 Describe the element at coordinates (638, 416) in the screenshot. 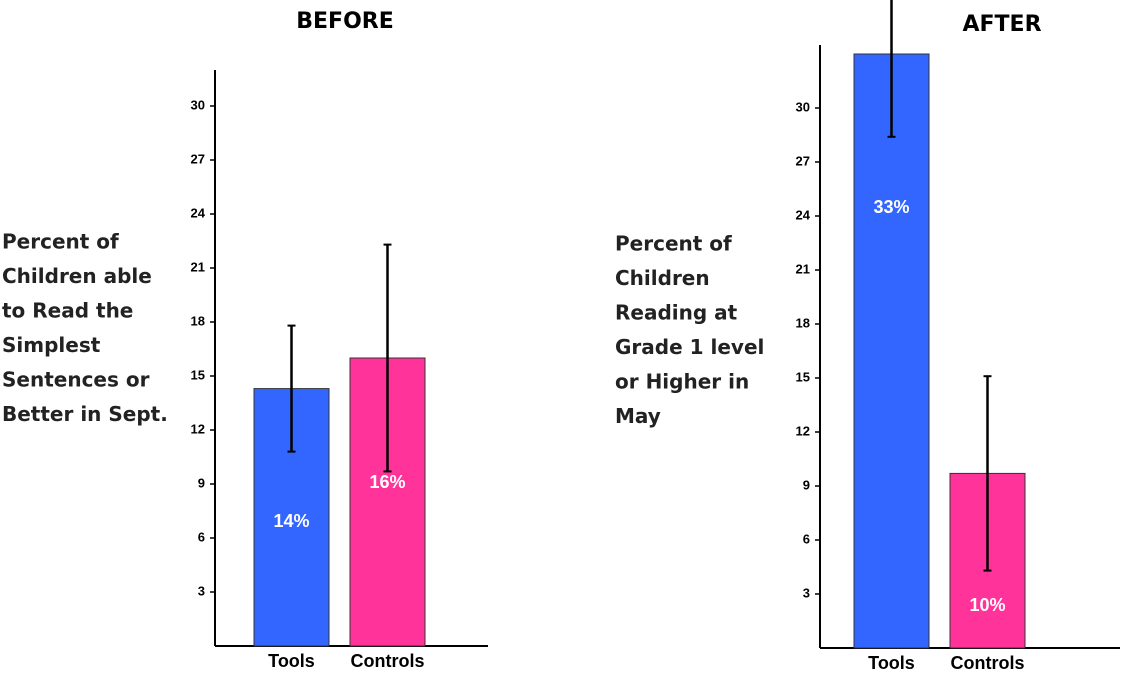

I see `y-axis-label: May` at that location.